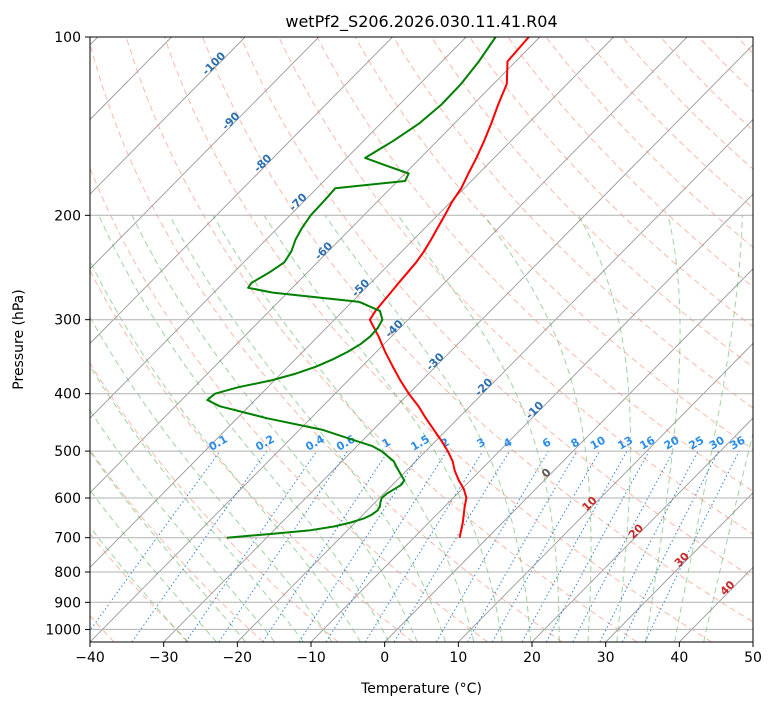  Describe the element at coordinates (421, 22) in the screenshot. I see `chart-title: wetPf2_S206.2026.030.11.41.R04` at that location.